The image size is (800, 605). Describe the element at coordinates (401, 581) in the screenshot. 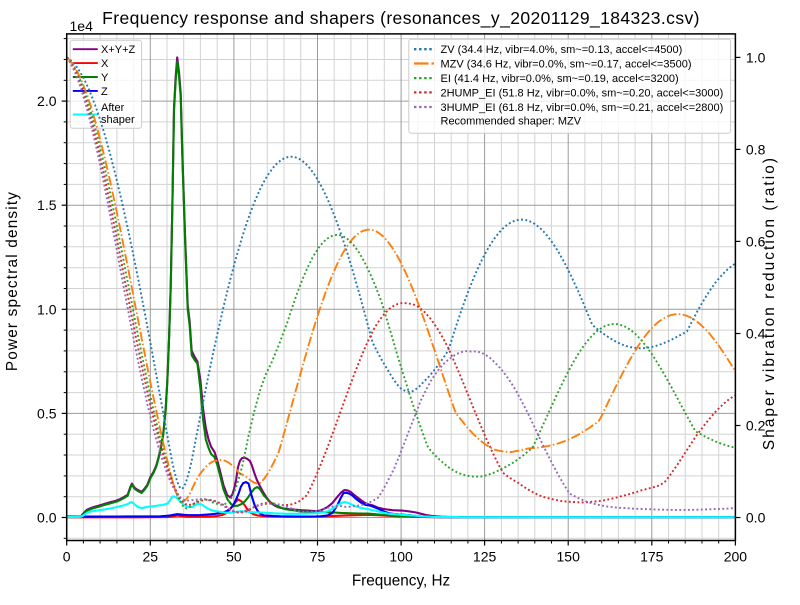

I see `svg-text: Frequency, Hz` at that location.